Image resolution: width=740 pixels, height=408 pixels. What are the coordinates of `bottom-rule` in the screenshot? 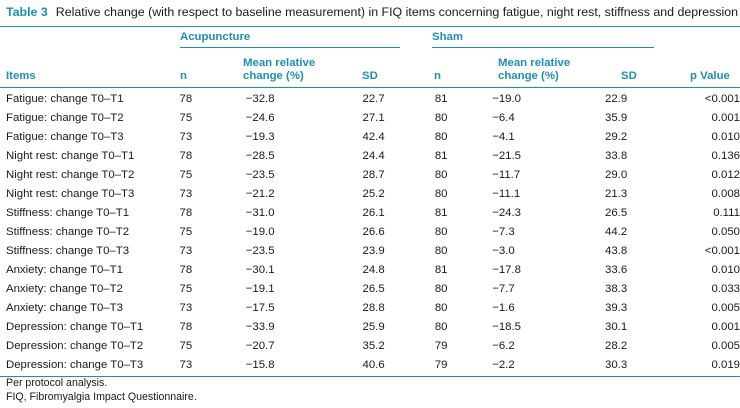 It's located at (370, 376).